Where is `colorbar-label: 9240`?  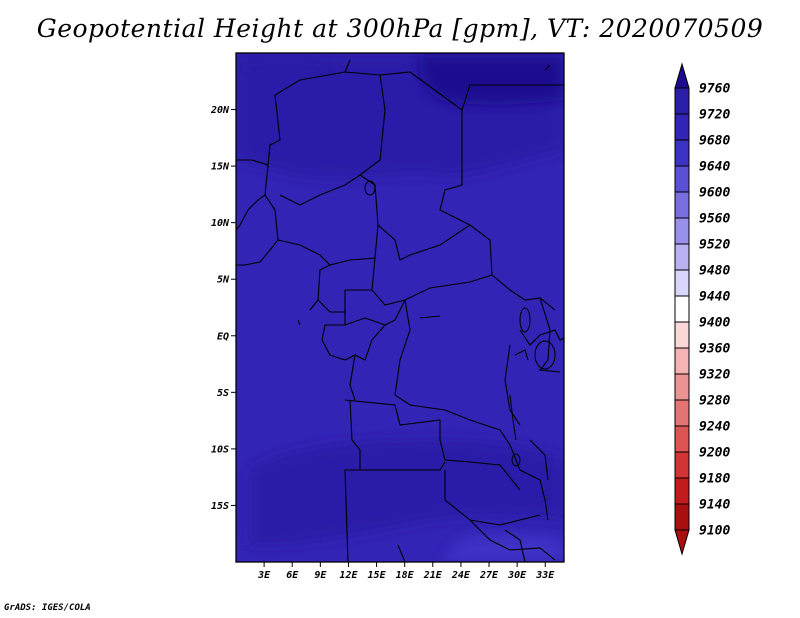 colorbar-label: 9240 is located at coordinates (714, 427).